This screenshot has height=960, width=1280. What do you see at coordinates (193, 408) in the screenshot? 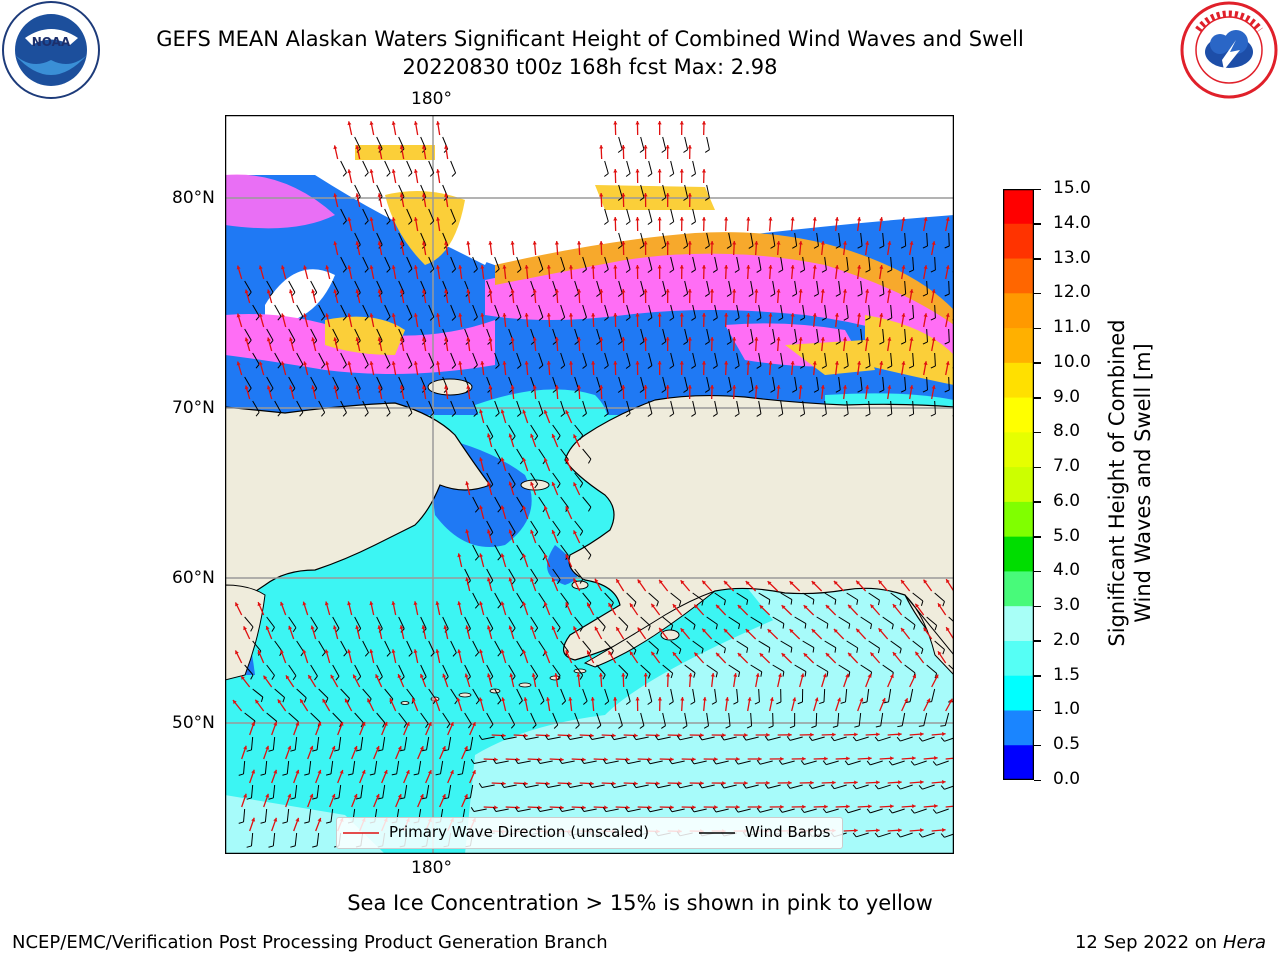
I see `lat-label-70: 70°N` at bounding box center [193, 408].